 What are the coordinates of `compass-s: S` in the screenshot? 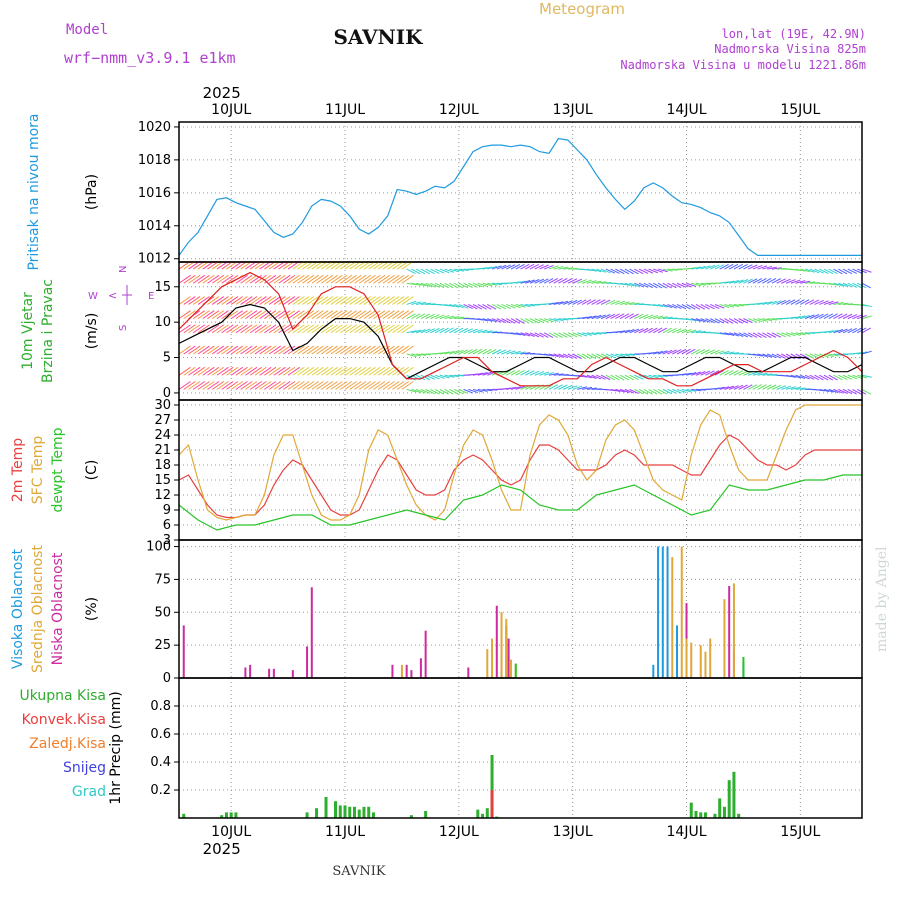 It's located at (123, 328).